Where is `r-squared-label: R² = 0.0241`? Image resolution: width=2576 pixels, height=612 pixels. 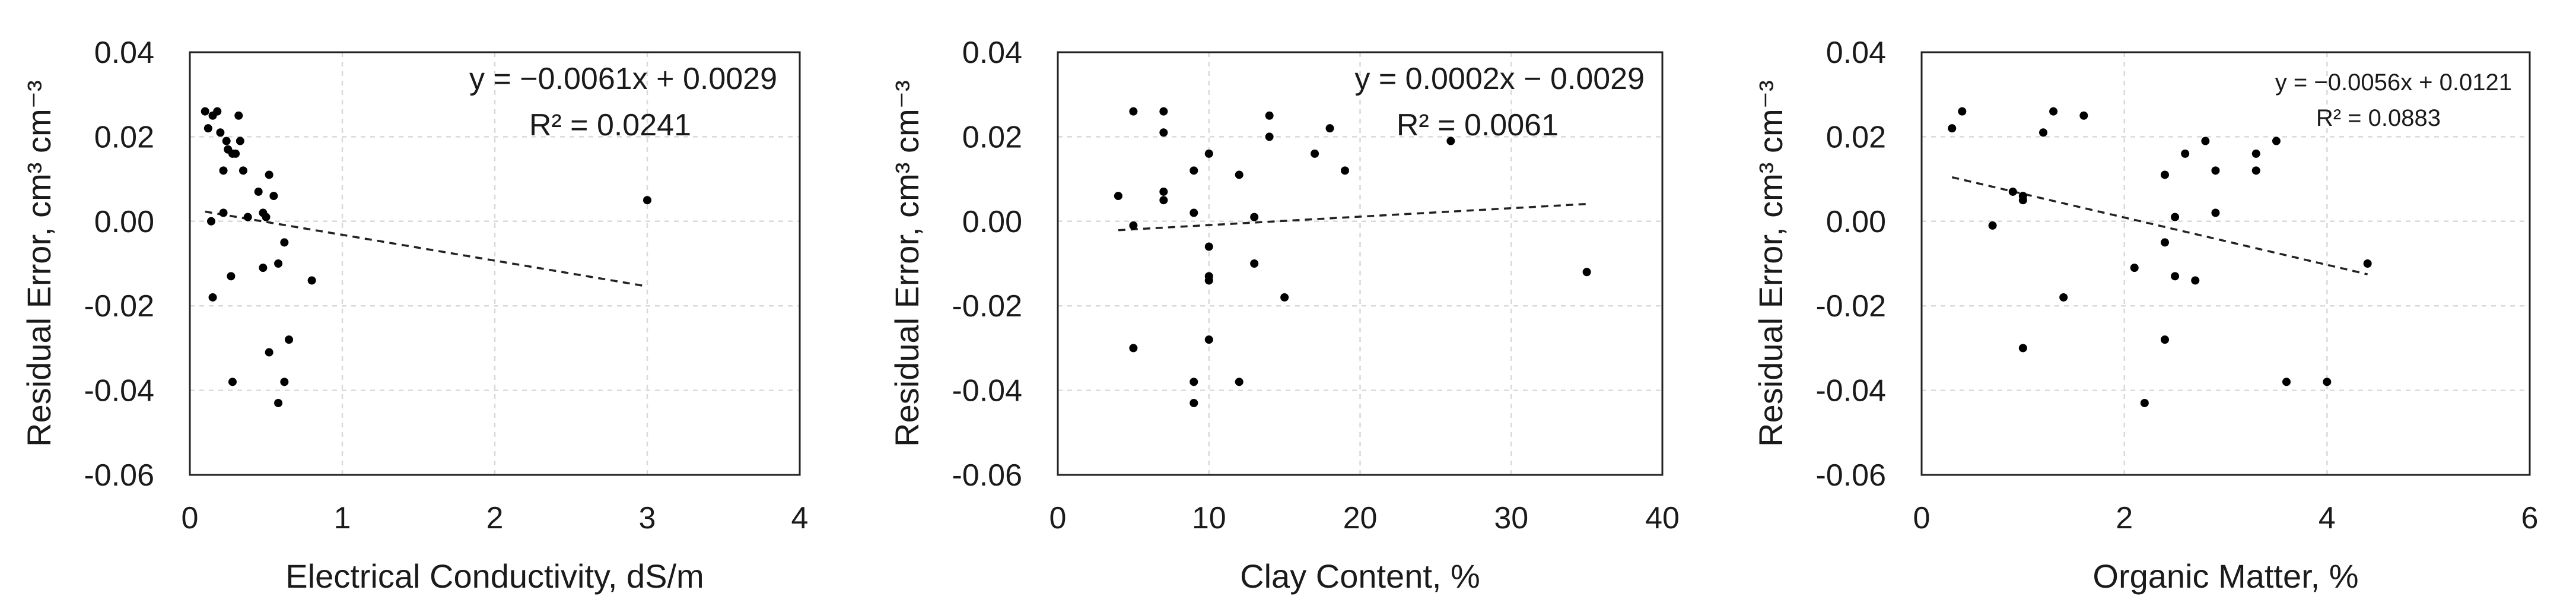 r-squared-label: R² = 0.0241 is located at coordinates (610, 125).